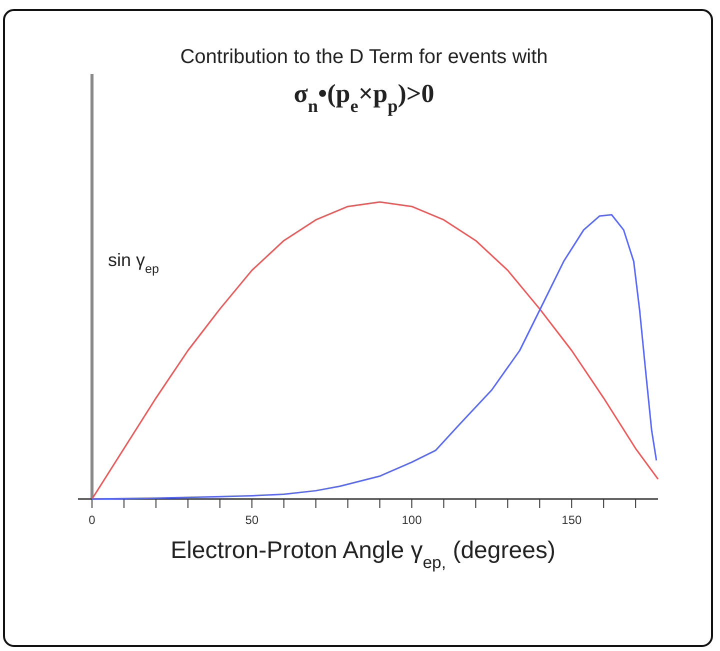 The width and height of the screenshot is (720, 651). Describe the element at coordinates (364, 97) in the screenshot. I see `chart-subtitle: σ$_{n}$•(p$_{e}$×p$_{p}$)>0` at that location.